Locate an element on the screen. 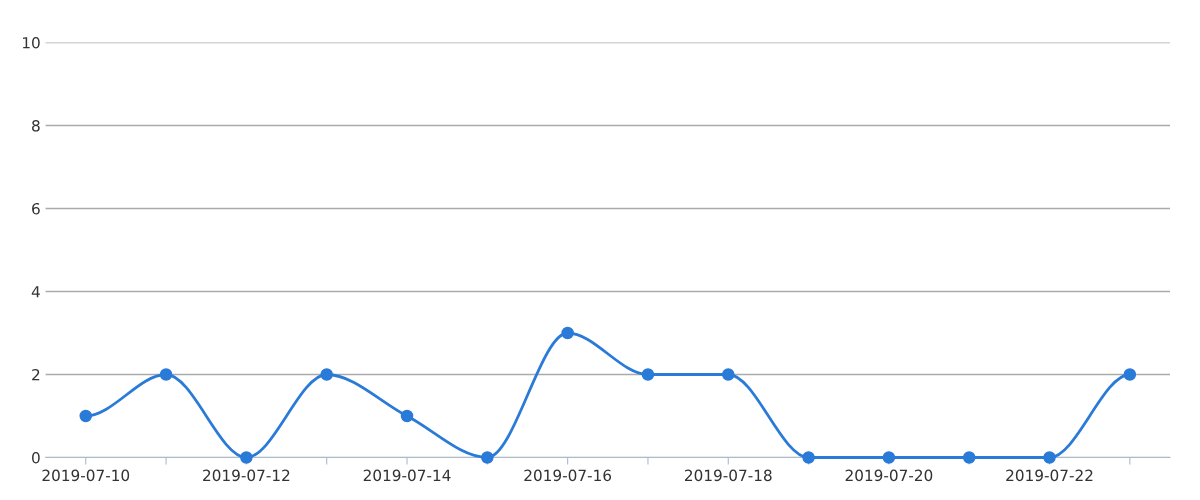  x-tick-label: 2019-07-12 is located at coordinates (246, 475).